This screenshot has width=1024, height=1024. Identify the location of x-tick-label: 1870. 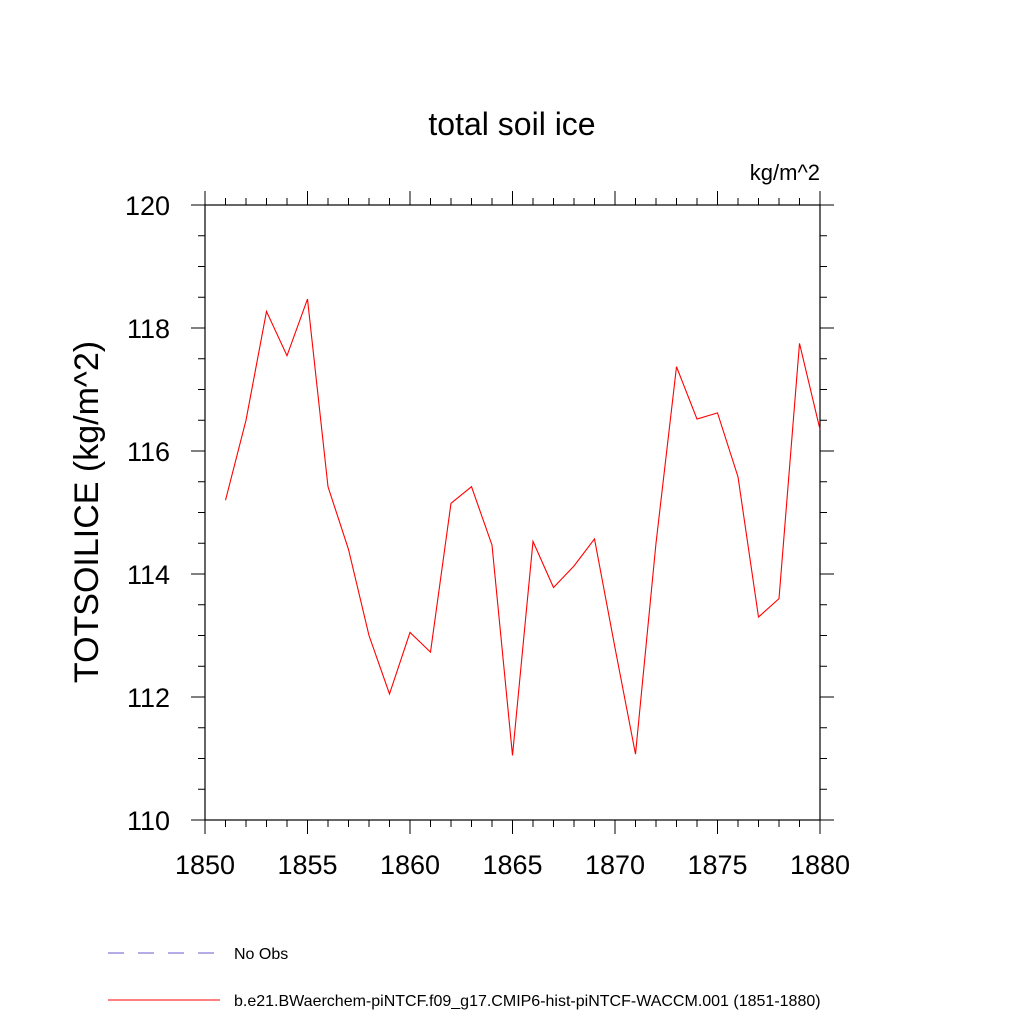
(615, 865).